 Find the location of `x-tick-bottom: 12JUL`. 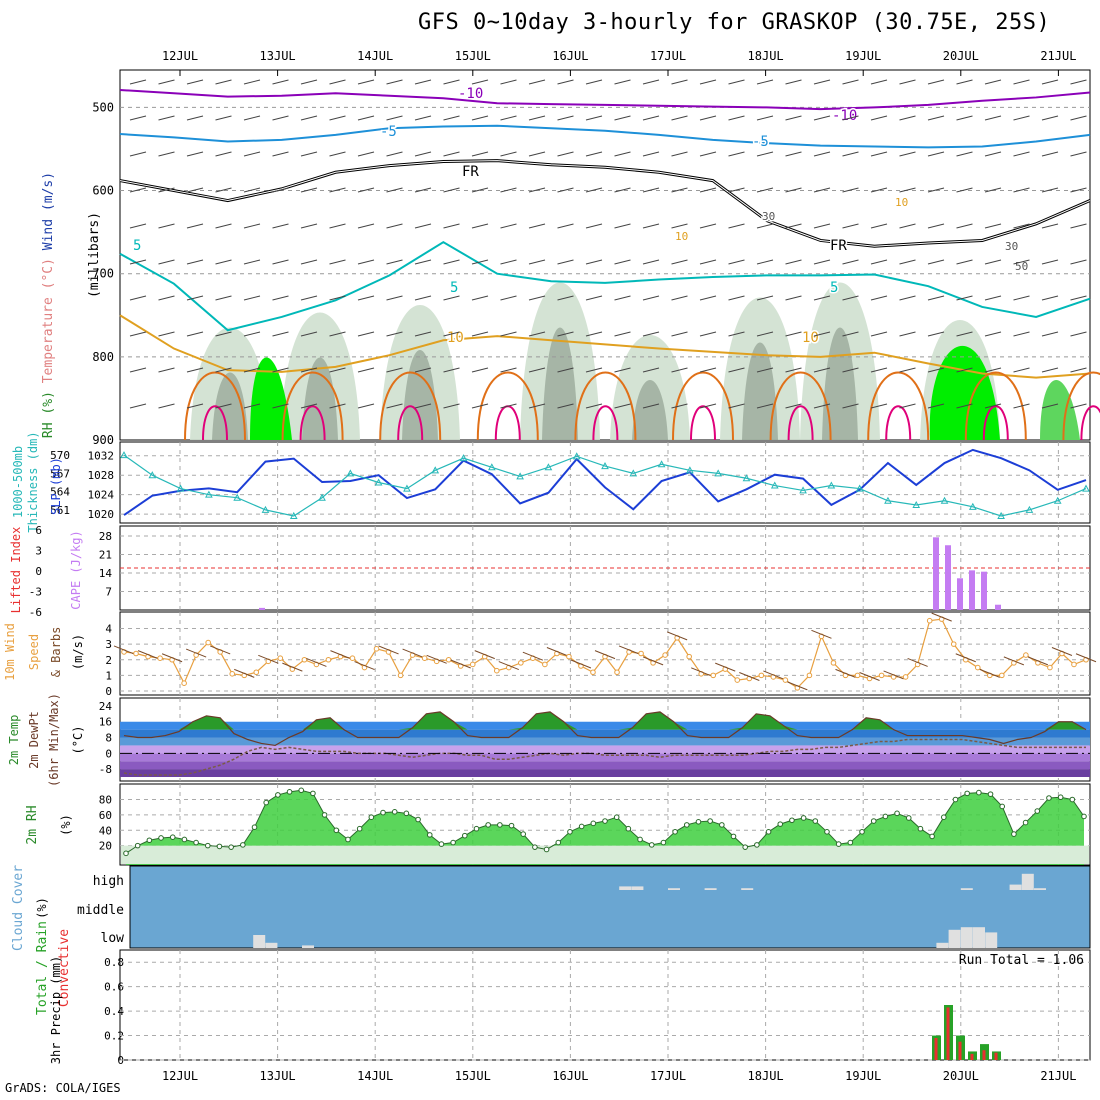

x-tick-bottom: 12JUL is located at coordinates (180, 1076).